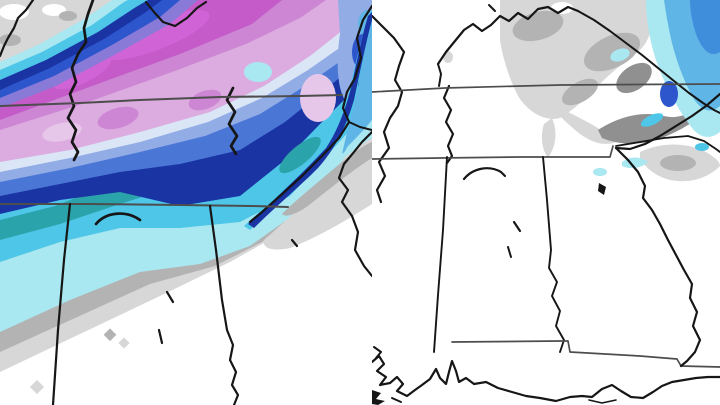  What do you see at coordinates (667, 121) in the screenshot?
I see `state-line-tn-nc-right` at bounding box center [667, 121].